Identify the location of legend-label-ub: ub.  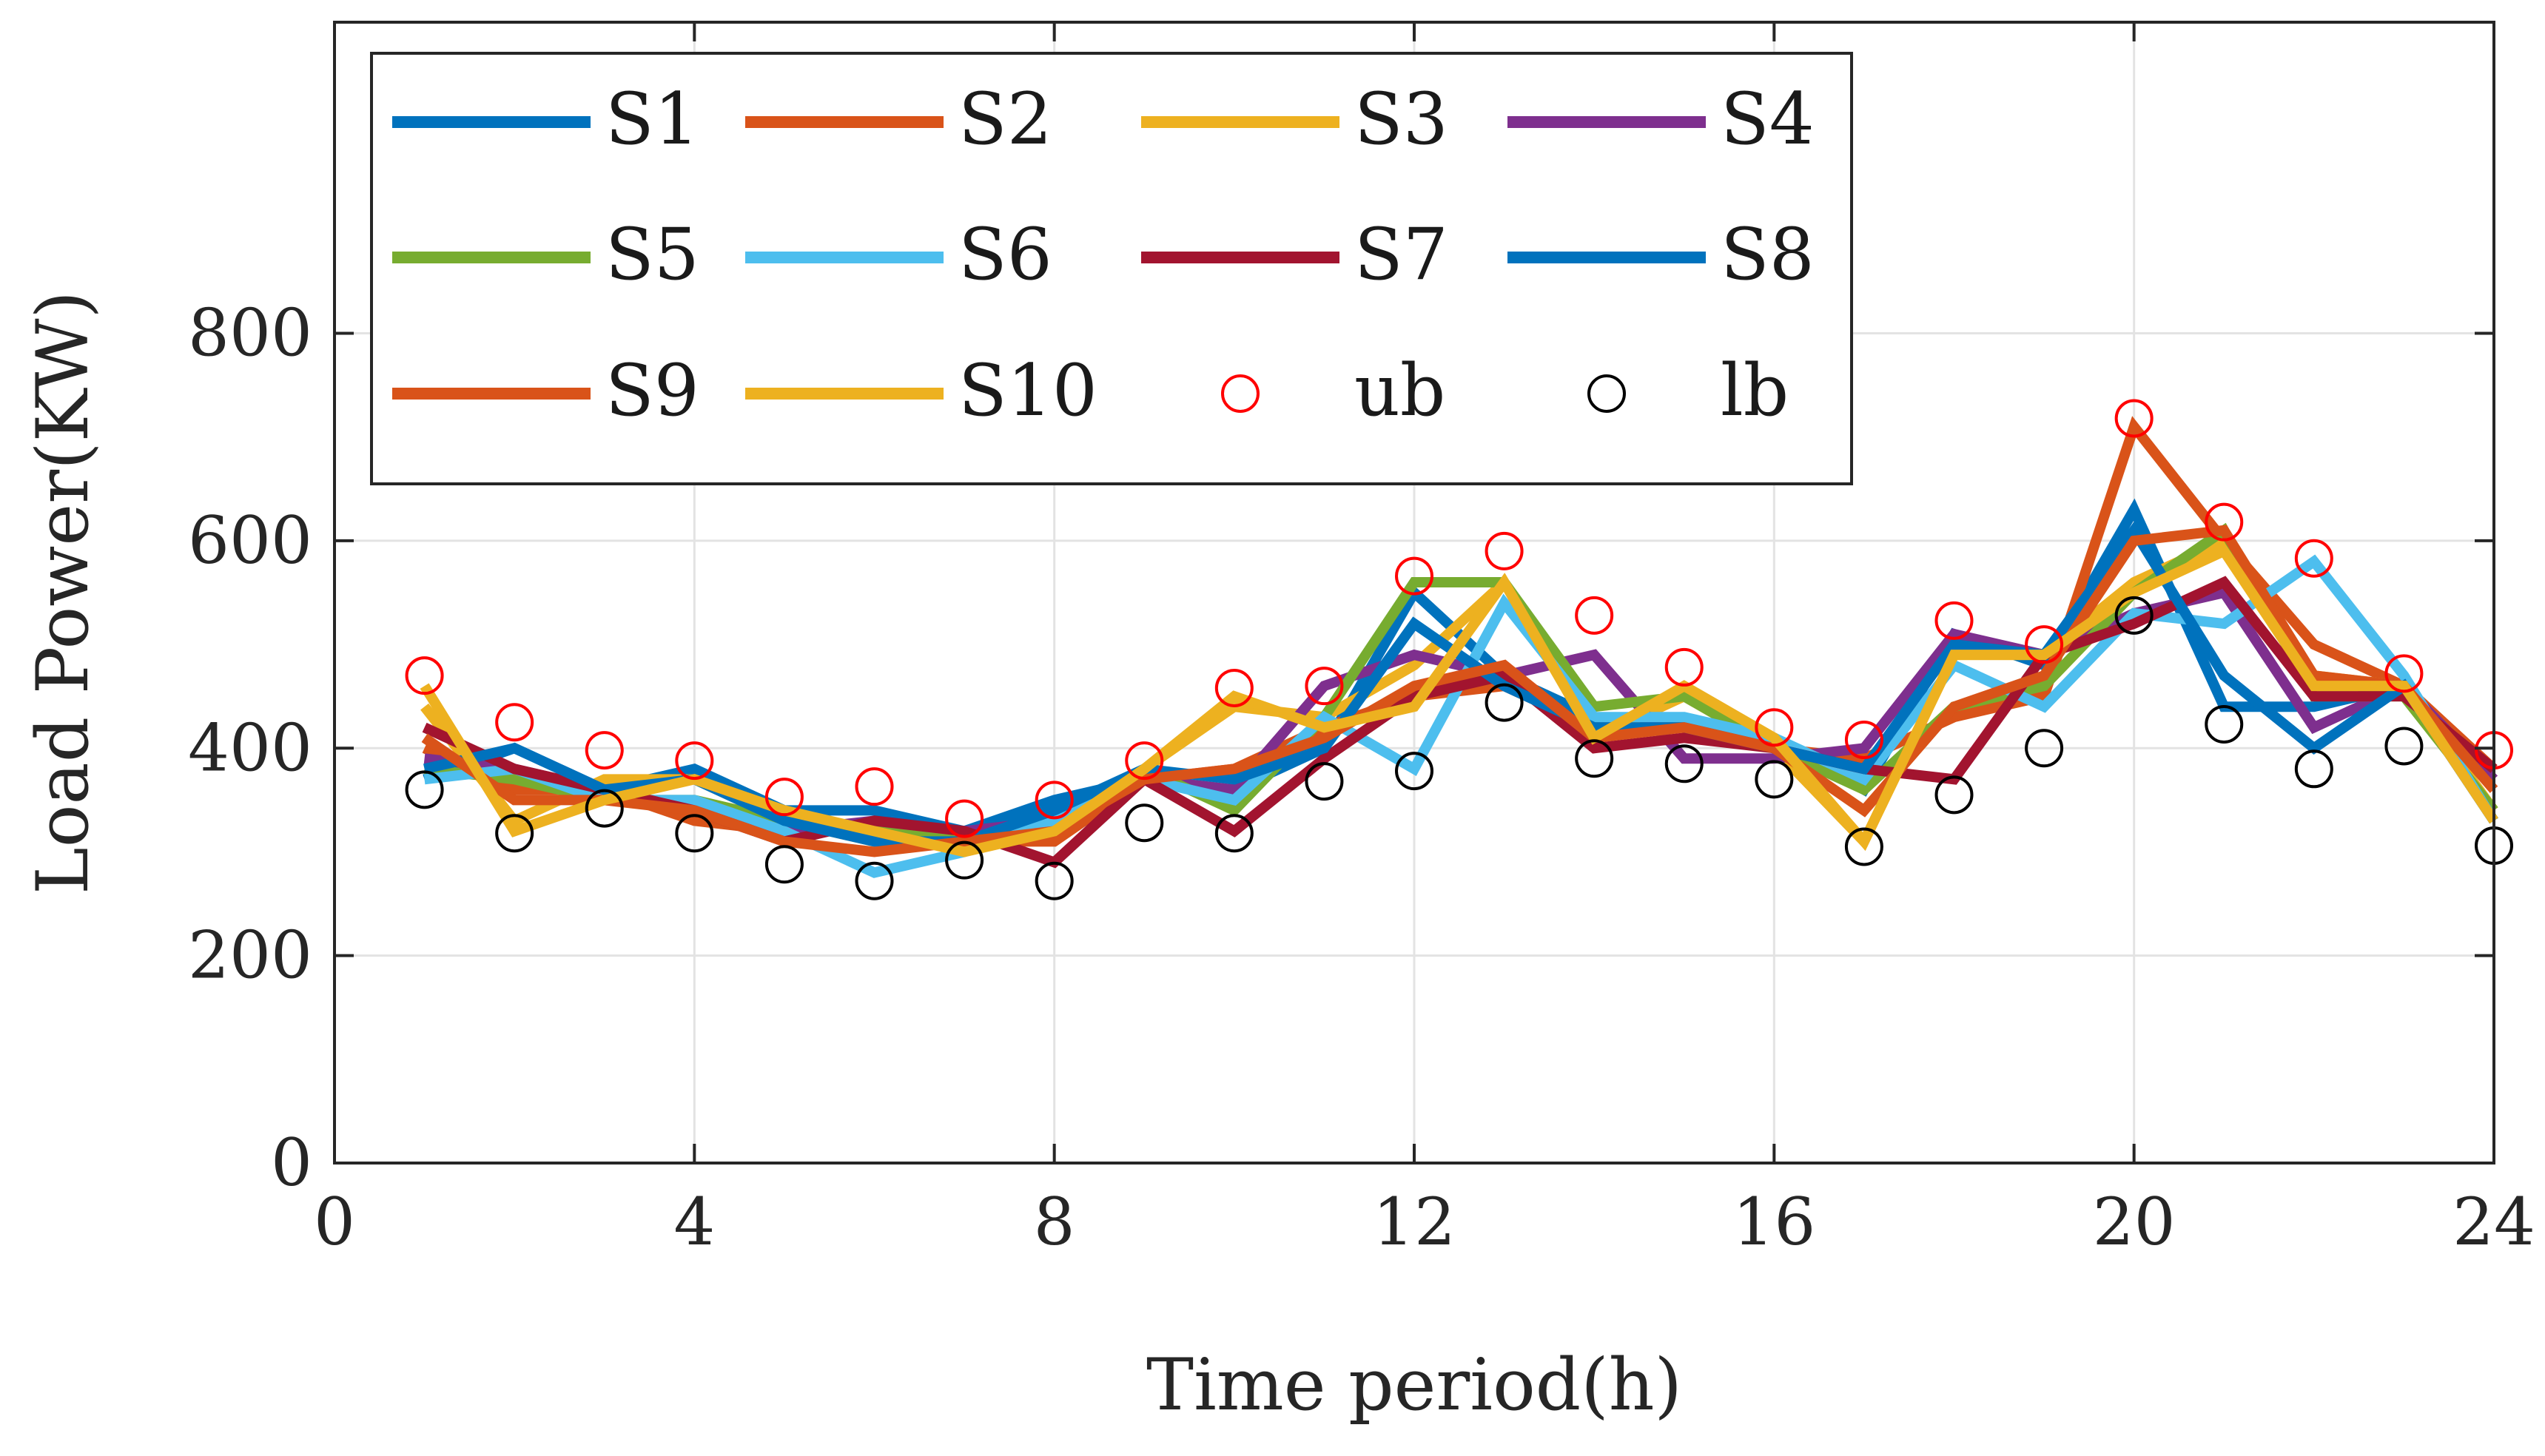
(1399, 391).